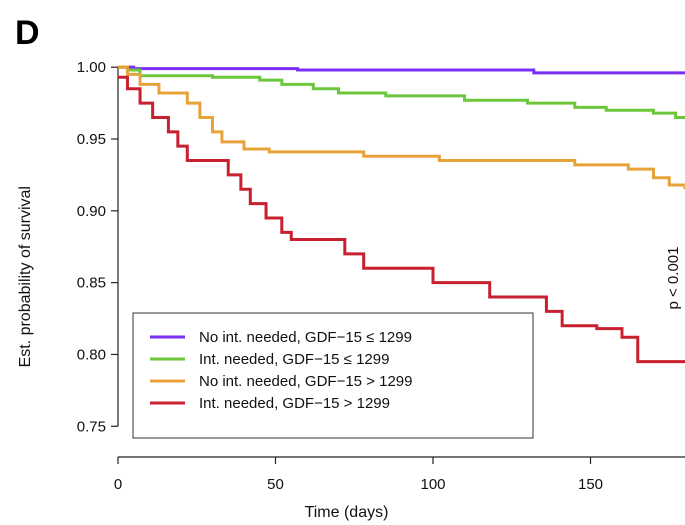  What do you see at coordinates (97, 247) in the screenshot?
I see `y-ticks: 0.75 0.80 0.85 0.90 0.95 1.00` at bounding box center [97, 247].